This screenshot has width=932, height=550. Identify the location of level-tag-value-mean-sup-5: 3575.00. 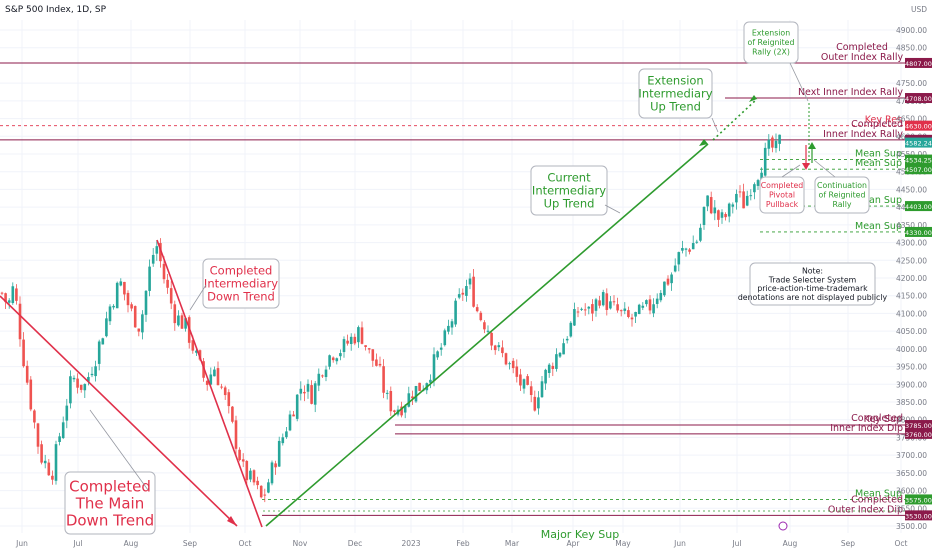
(918, 500).